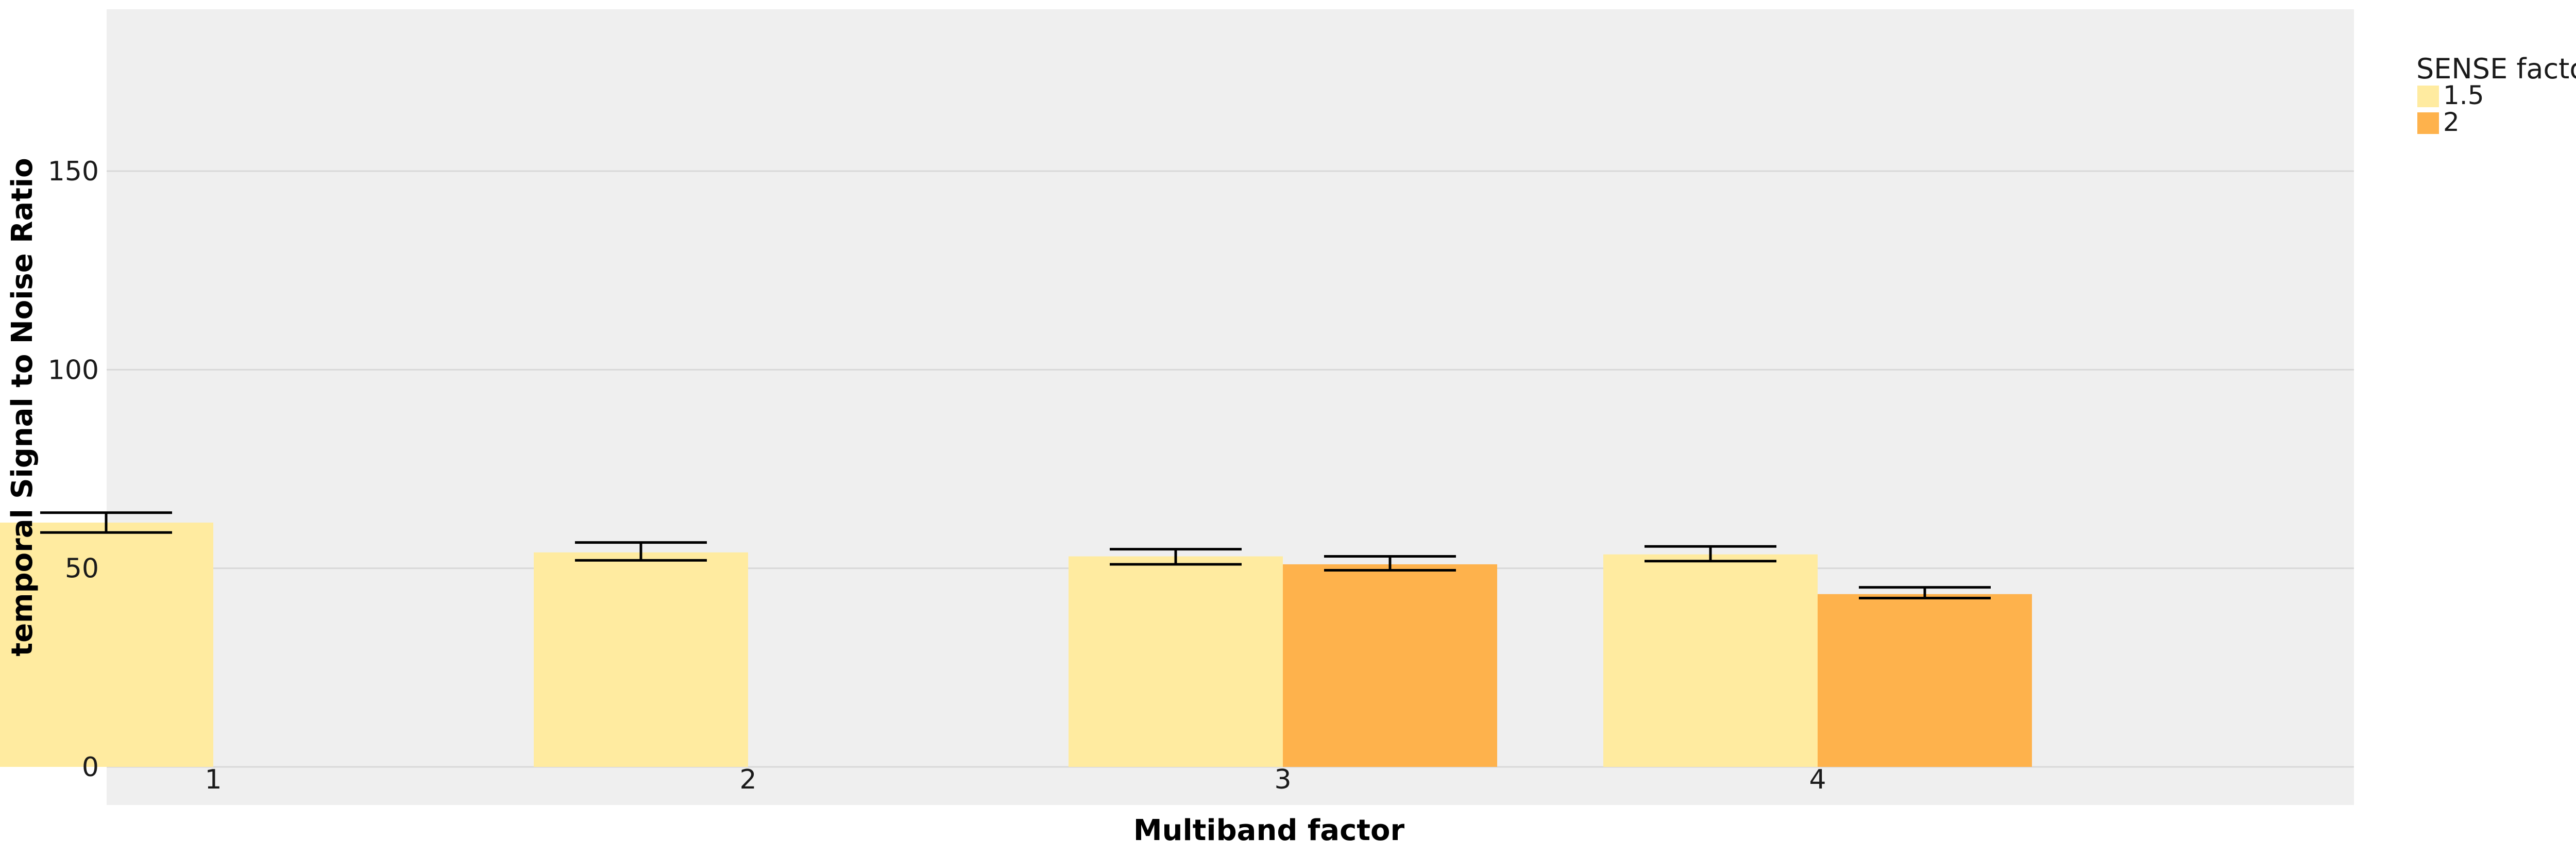 The height and width of the screenshot is (855, 2576). What do you see at coordinates (73, 171) in the screenshot?
I see `y-tick-label: 150` at bounding box center [73, 171].